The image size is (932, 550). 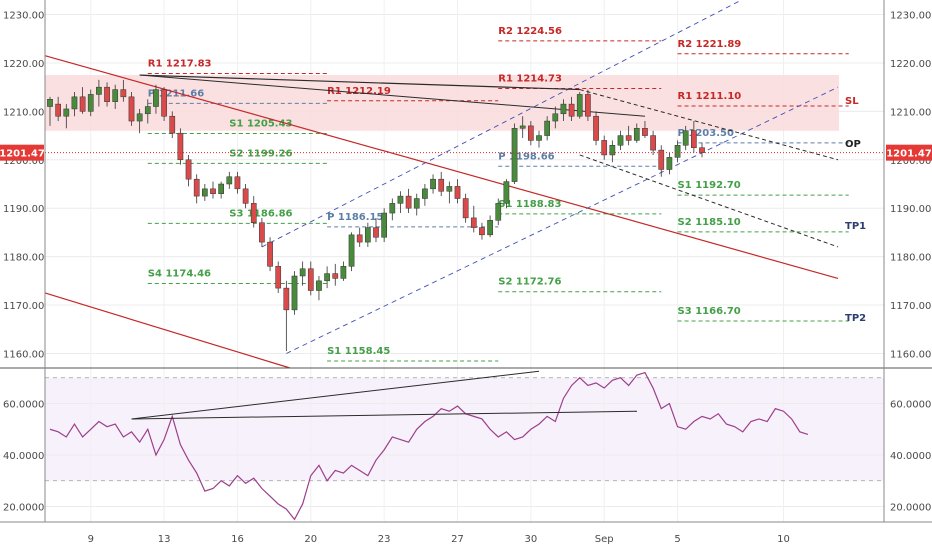 What do you see at coordinates (910, 16) in the screenshot?
I see `price-tick-right: 1230.00` at bounding box center [910, 16].